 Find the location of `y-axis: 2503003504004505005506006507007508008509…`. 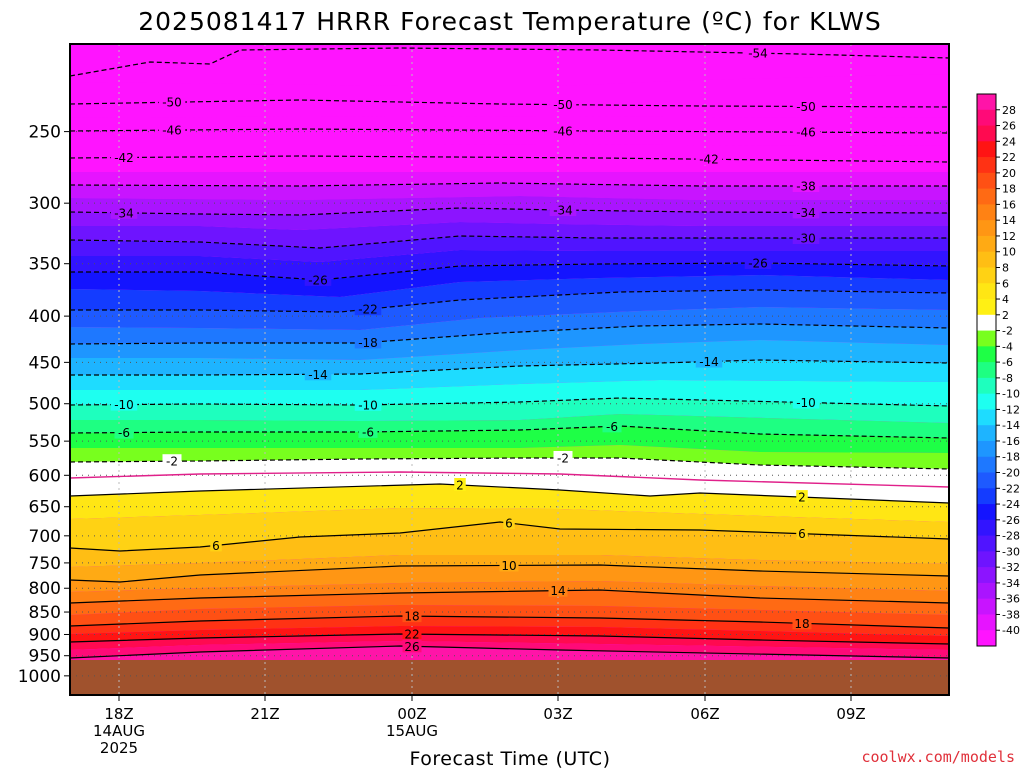

y-axis: 2503003504004505005506006507007508008509… is located at coordinates (44, 405).